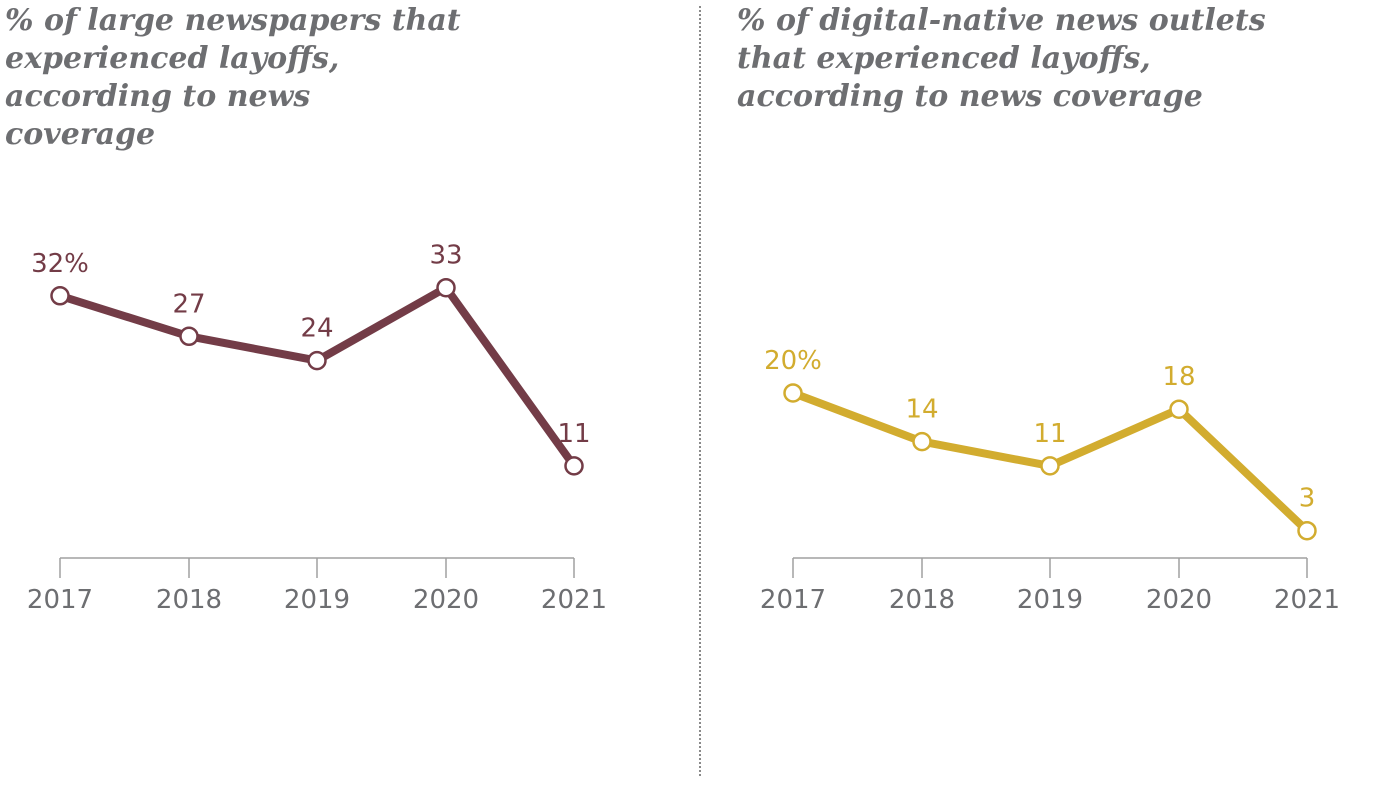  What do you see at coordinates (921, 410) in the screenshot?
I see `data-label: 14` at bounding box center [921, 410].